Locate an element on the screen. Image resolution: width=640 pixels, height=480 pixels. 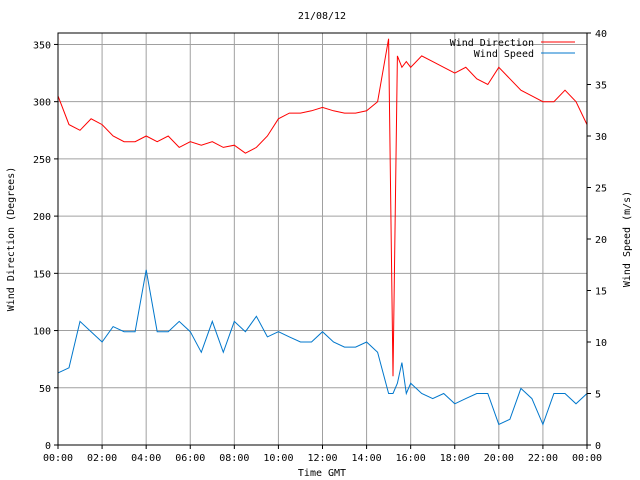
left-y-tick-label: 150 is located at coordinates (42, 274).